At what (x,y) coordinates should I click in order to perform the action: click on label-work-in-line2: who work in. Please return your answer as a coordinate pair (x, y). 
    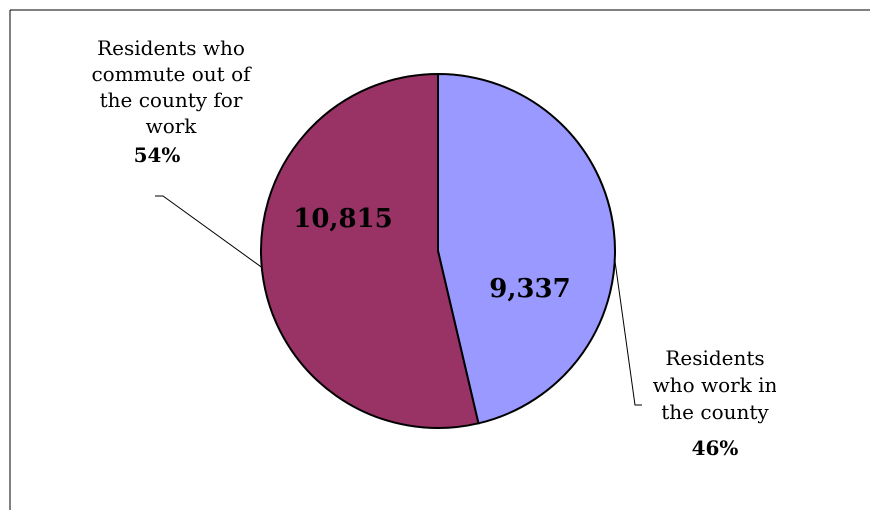
    Looking at the image, I should click on (715, 385).